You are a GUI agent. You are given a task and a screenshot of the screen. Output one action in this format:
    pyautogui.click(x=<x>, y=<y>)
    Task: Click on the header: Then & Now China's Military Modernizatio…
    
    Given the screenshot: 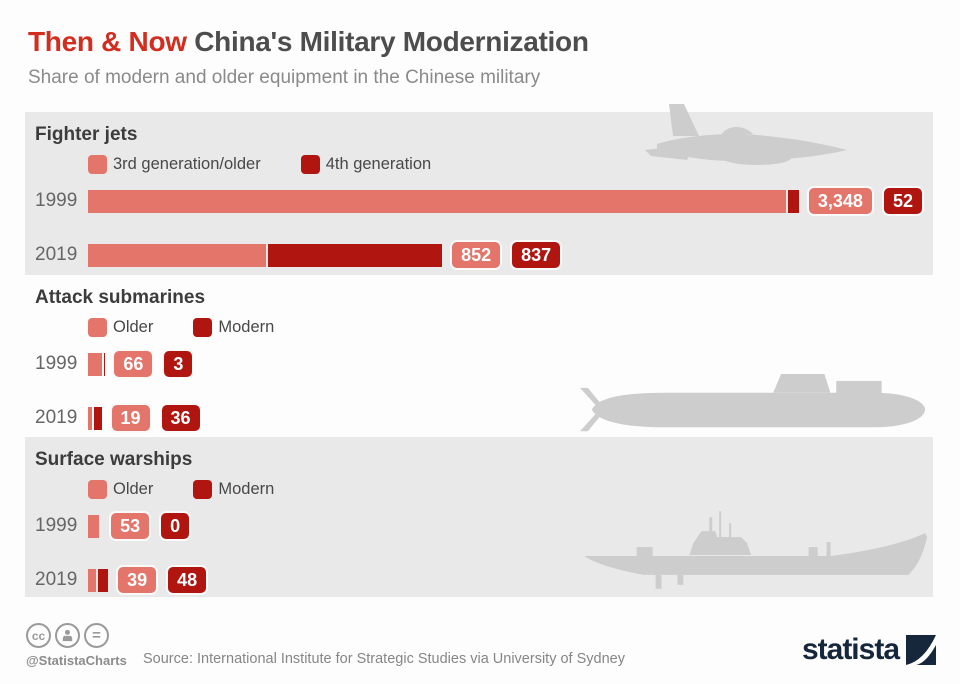 What is the action you would take?
    pyautogui.click(x=480, y=45)
    